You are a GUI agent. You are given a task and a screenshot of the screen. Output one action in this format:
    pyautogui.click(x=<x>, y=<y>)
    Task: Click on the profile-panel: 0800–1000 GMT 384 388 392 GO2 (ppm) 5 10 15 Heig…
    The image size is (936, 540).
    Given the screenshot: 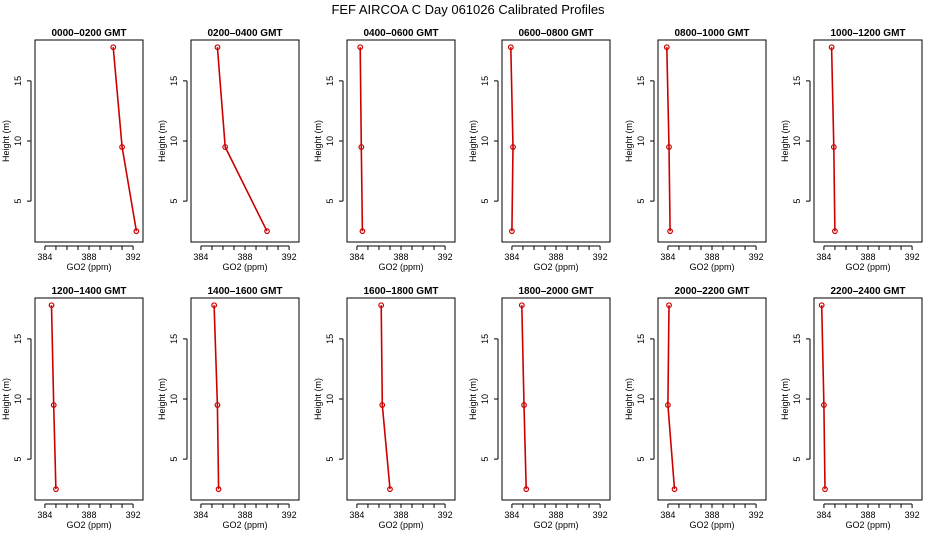 What is the action you would take?
    pyautogui.click(x=695, y=150)
    